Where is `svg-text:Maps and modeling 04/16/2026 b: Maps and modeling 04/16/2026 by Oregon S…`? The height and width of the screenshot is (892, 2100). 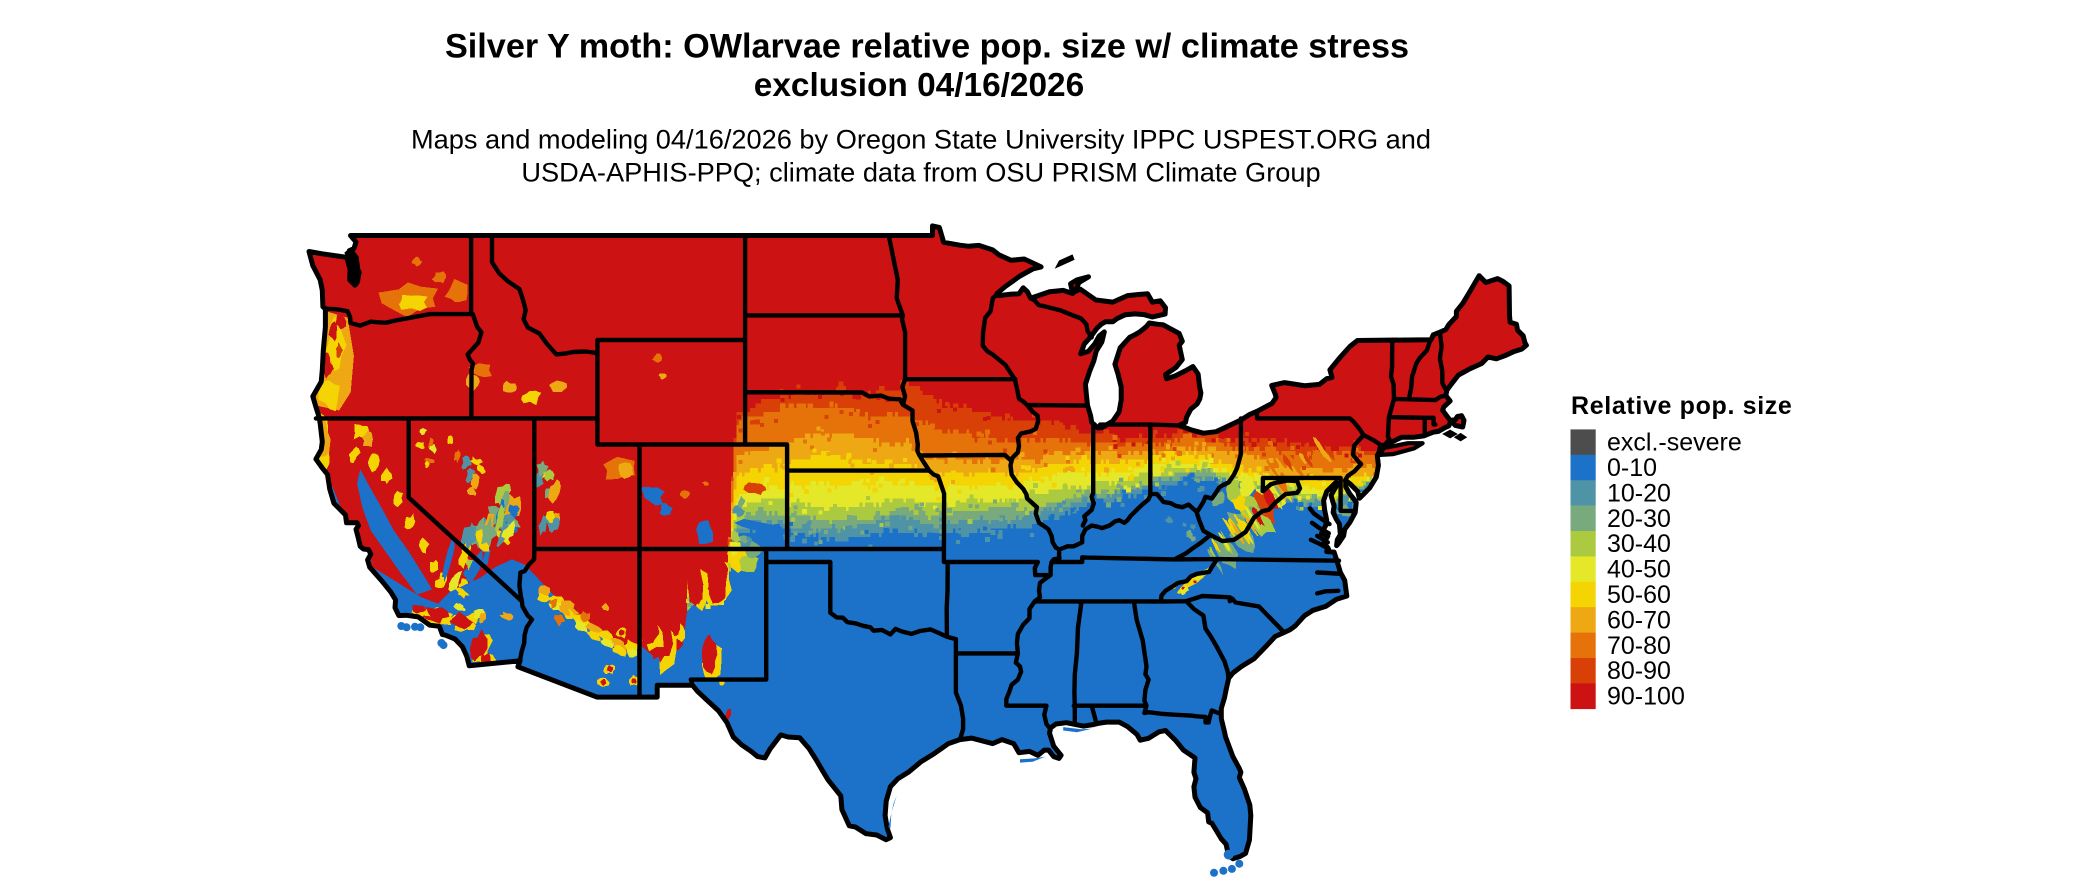 svg-text:Maps and modeling 04/16/2026 b: Maps and modeling 04/16/2026 by Oregon S… is located at coordinates (921, 138).